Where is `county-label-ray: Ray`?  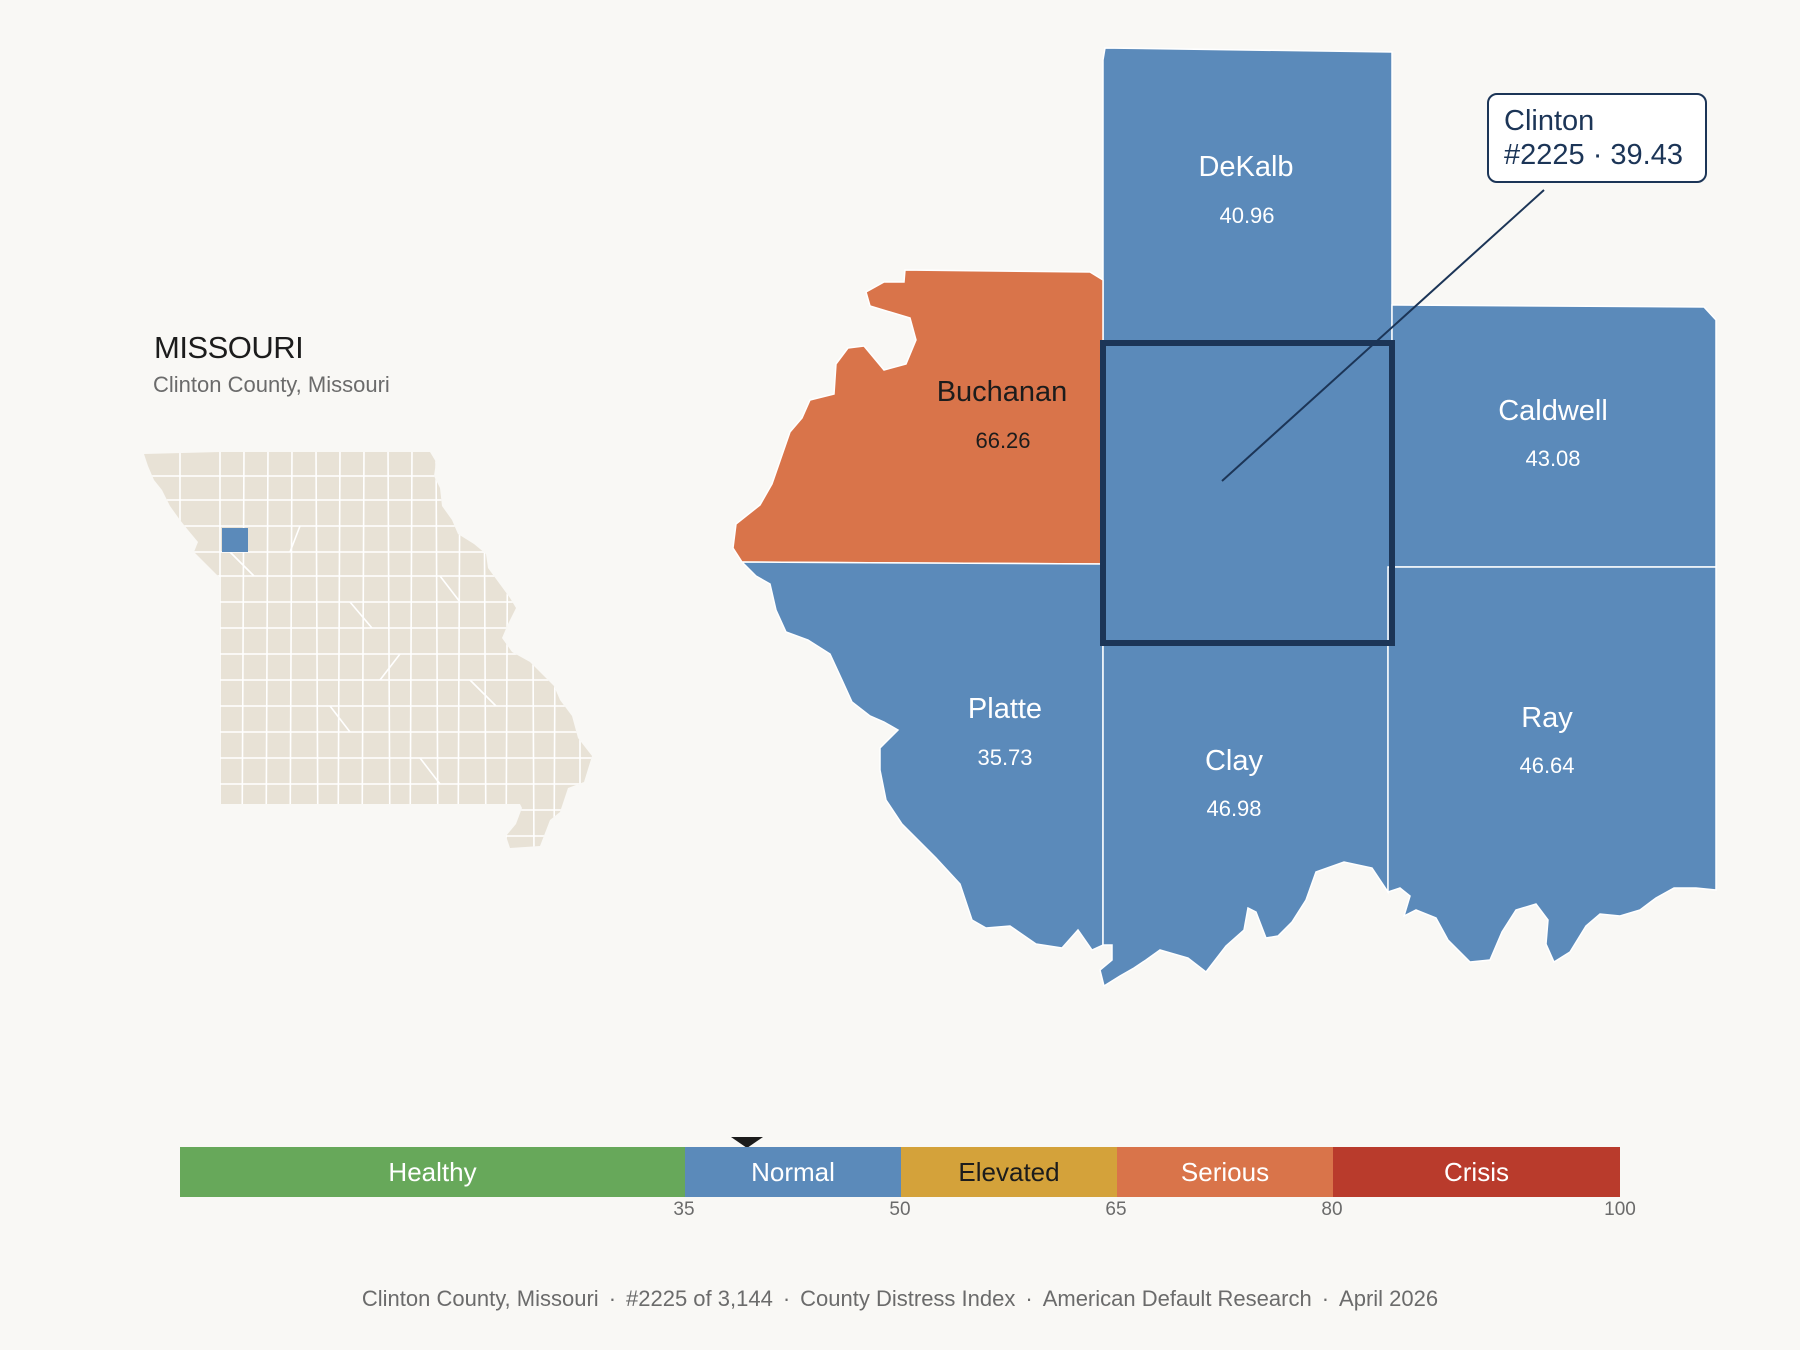 county-label-ray: Ray is located at coordinates (1547, 718).